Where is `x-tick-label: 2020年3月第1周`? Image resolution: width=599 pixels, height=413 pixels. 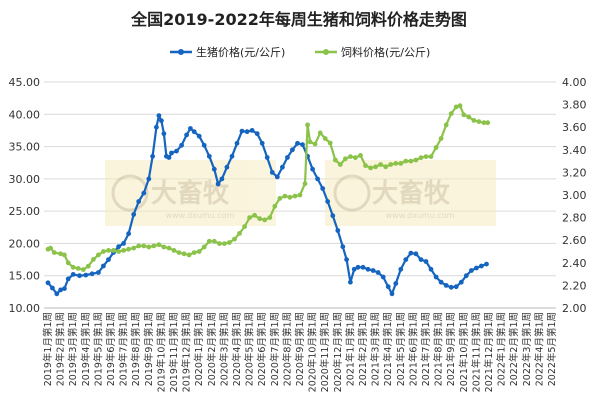 x-tick-label: 2020年3月第1周 is located at coordinates (224, 349).